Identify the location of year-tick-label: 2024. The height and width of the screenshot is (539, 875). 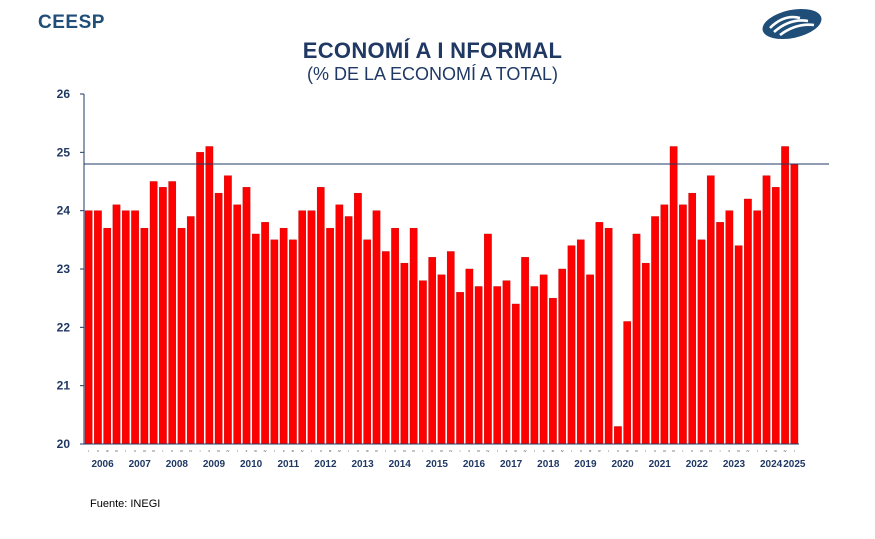
(771, 464).